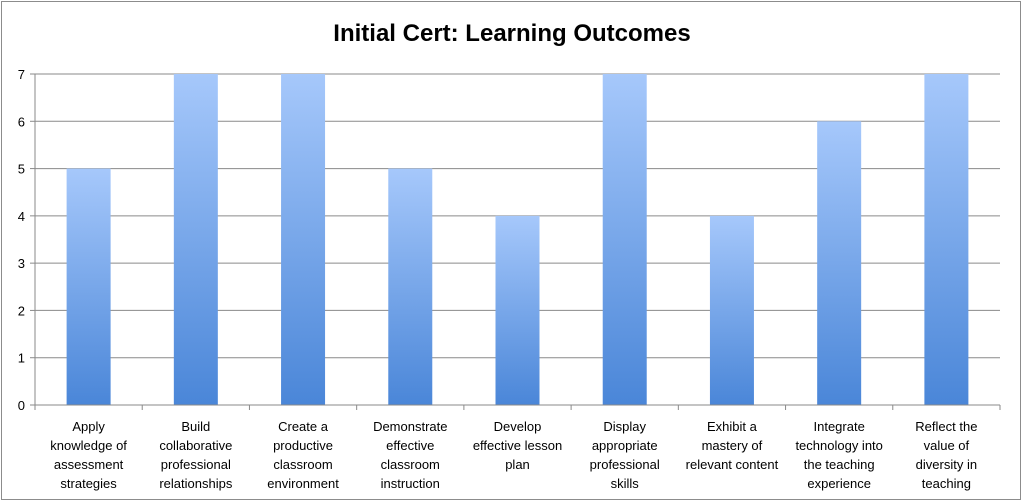 This screenshot has height=503, width=1024. Describe the element at coordinates (303, 445) in the screenshot. I see `category-label-line: productive` at that location.